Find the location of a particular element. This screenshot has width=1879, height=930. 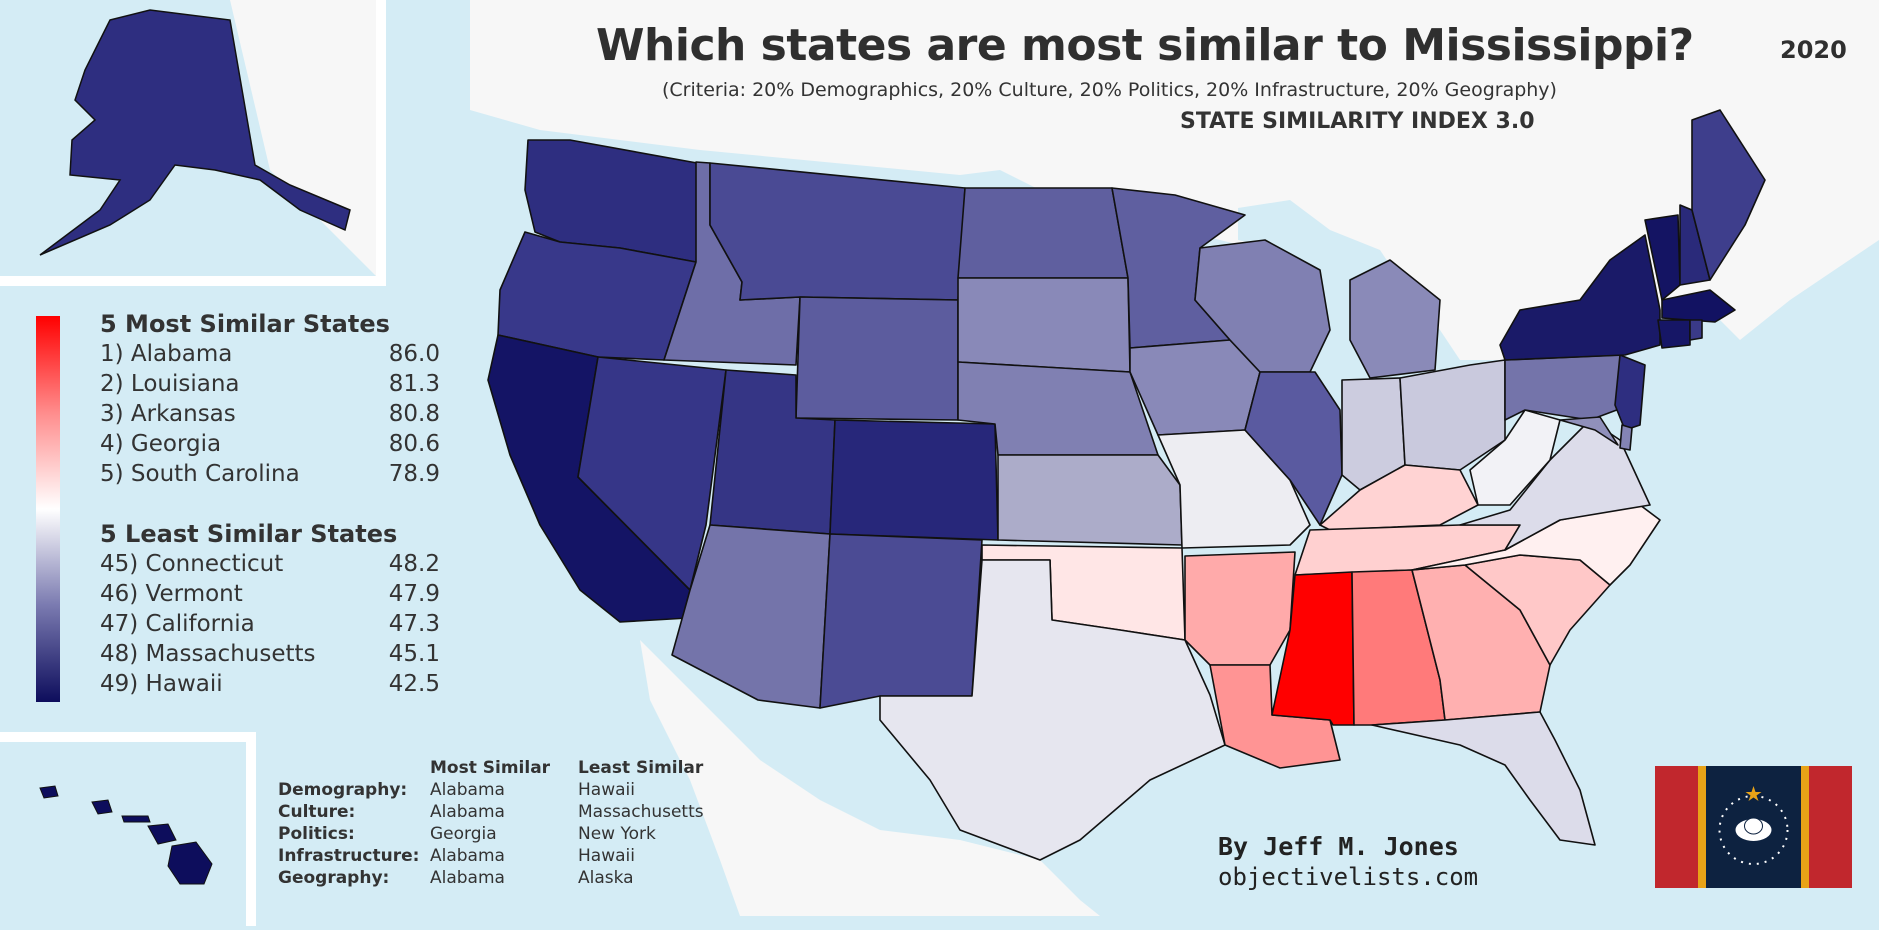

table-row: Infrastructure: Alabama Hawaii is located at coordinates (508, 857).